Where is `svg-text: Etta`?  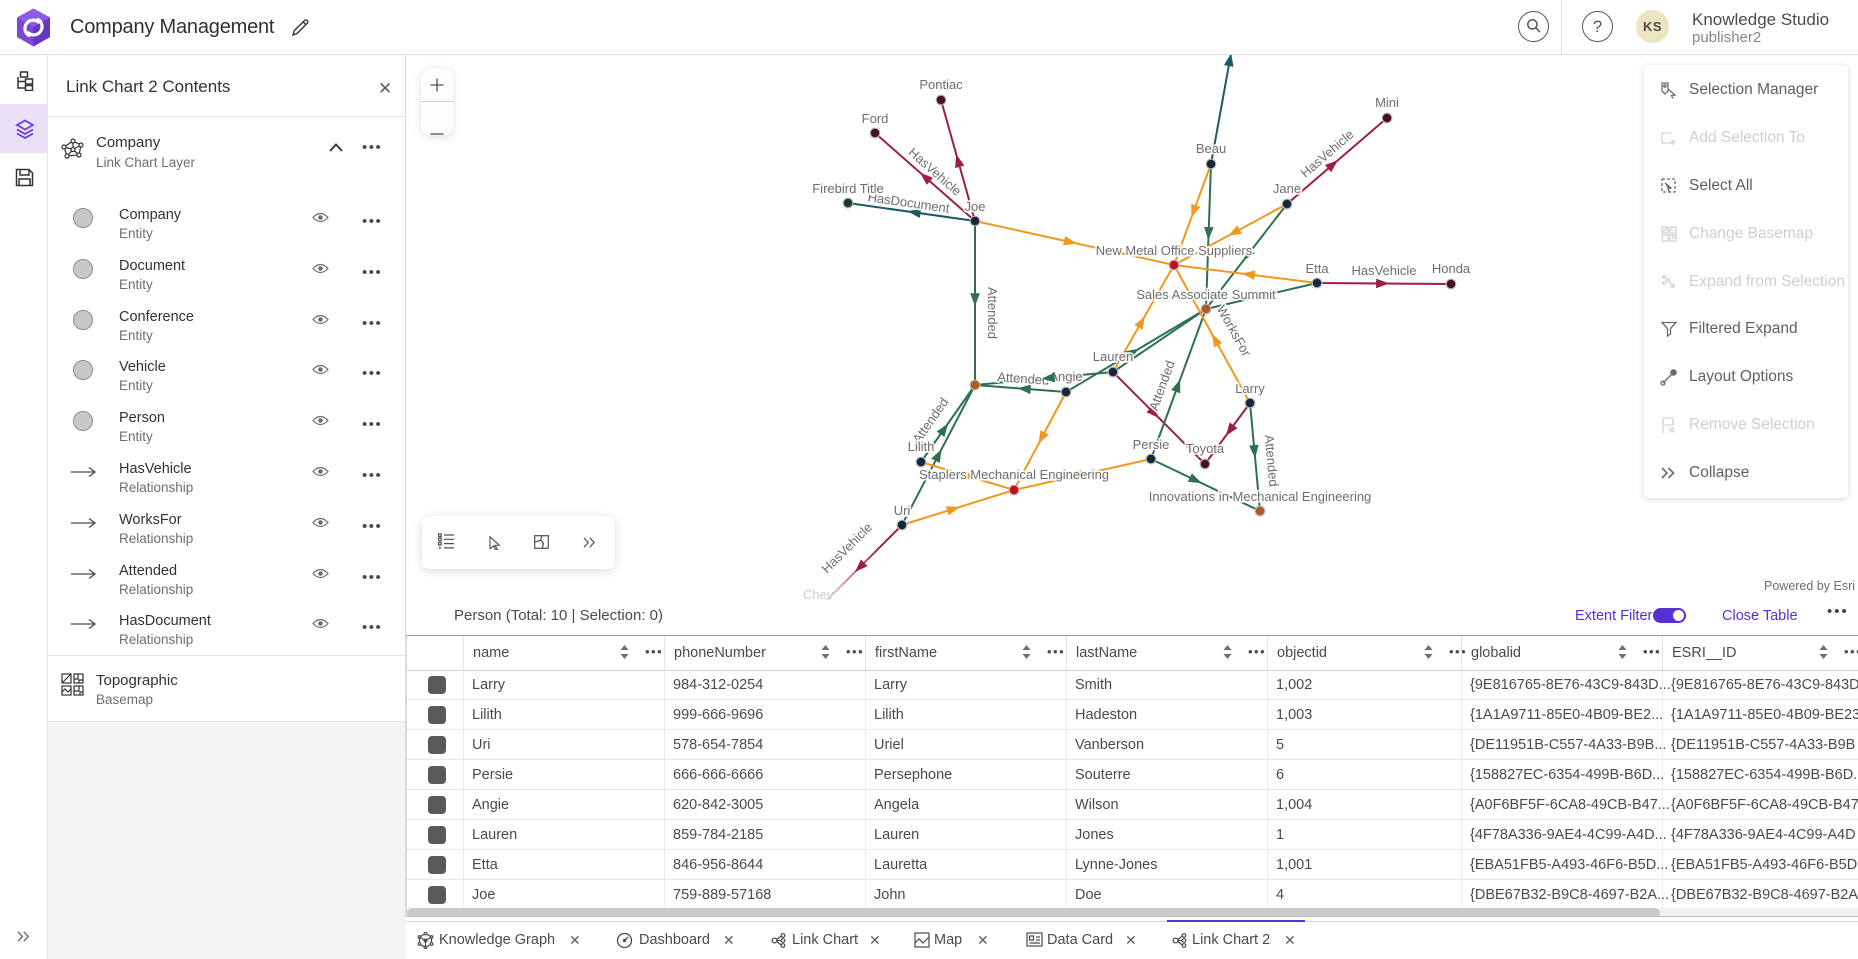 svg-text: Etta is located at coordinates (1317, 268).